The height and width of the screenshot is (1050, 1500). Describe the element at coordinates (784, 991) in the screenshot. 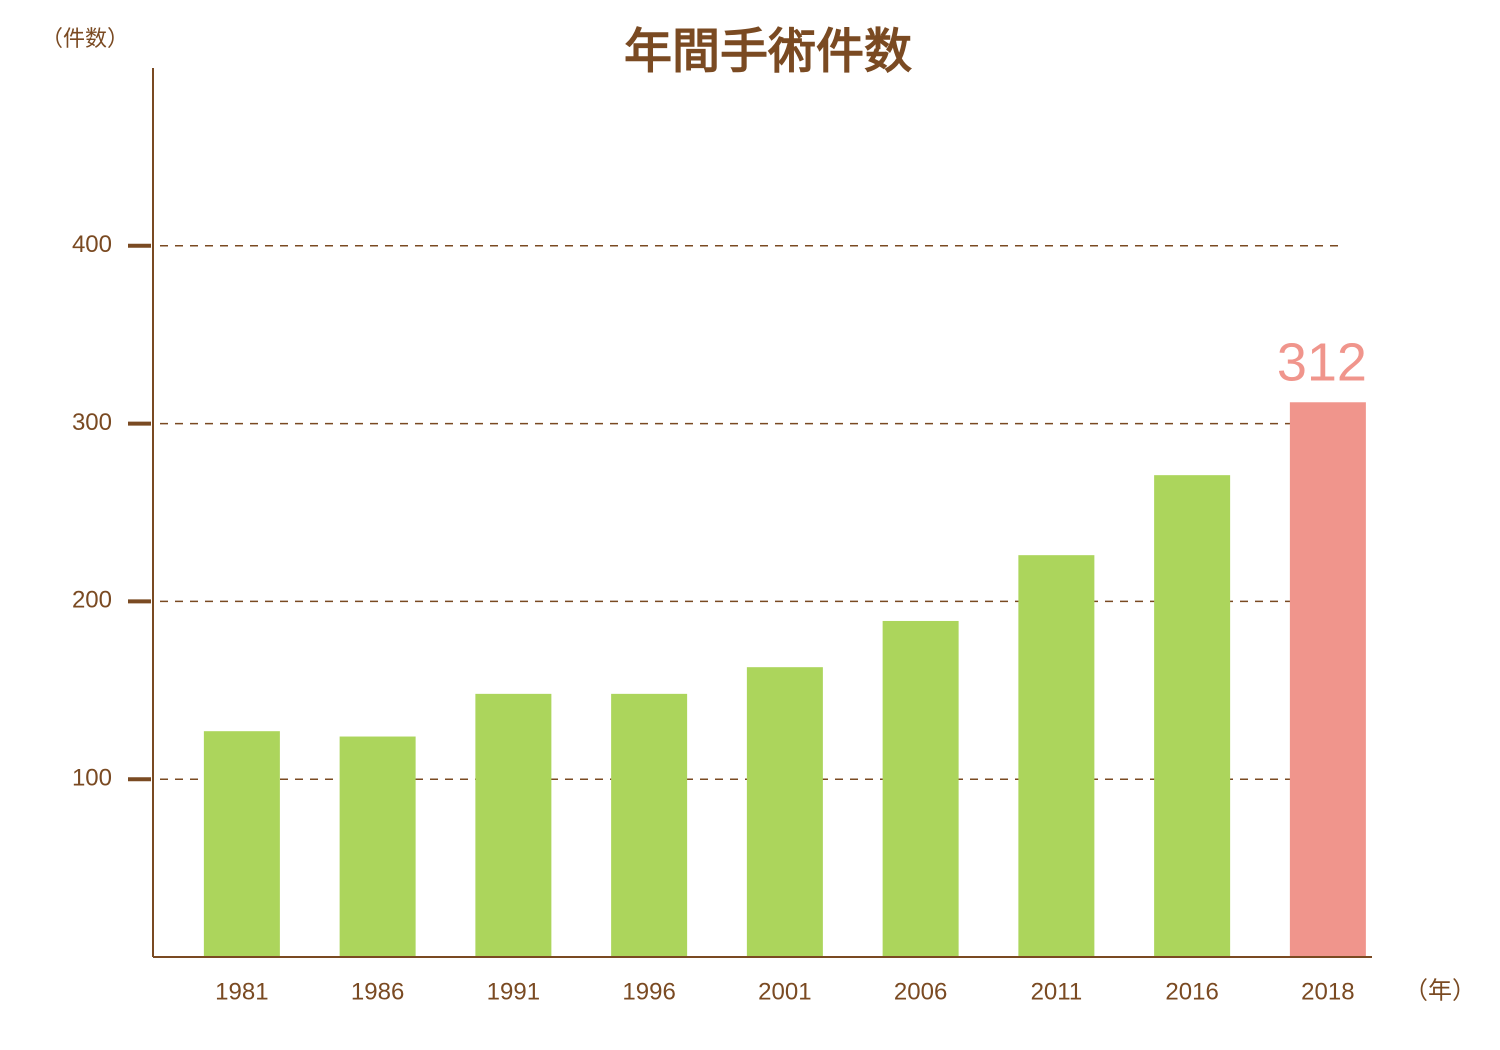

I see `x-tick-label: 2001` at that location.